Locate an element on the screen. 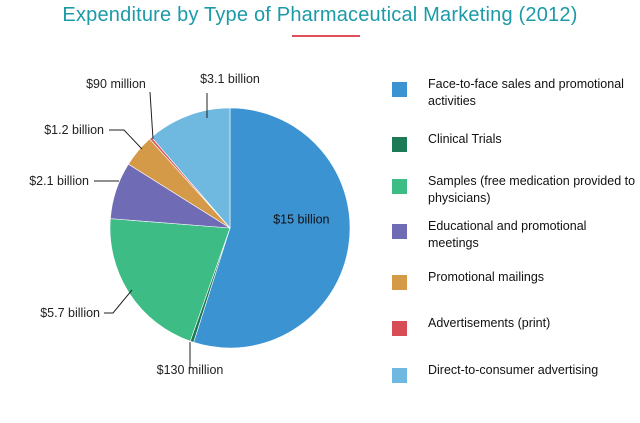 The width and height of the screenshot is (640, 423). slice-label-1: $15 billion is located at coordinates (301, 219).